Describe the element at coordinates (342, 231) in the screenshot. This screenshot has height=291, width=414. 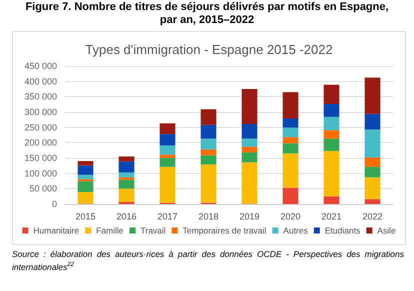
I see `legend-label: Etudiants` at that location.